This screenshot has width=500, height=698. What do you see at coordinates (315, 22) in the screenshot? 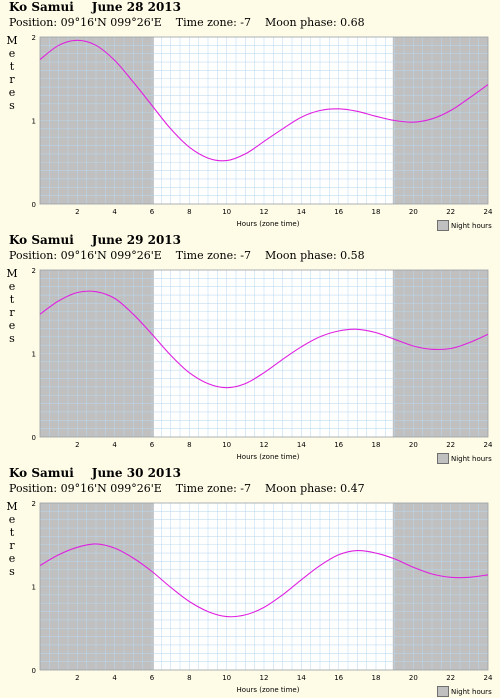
I see `moon-phase-label: Moon phase: 0.68` at bounding box center [315, 22].